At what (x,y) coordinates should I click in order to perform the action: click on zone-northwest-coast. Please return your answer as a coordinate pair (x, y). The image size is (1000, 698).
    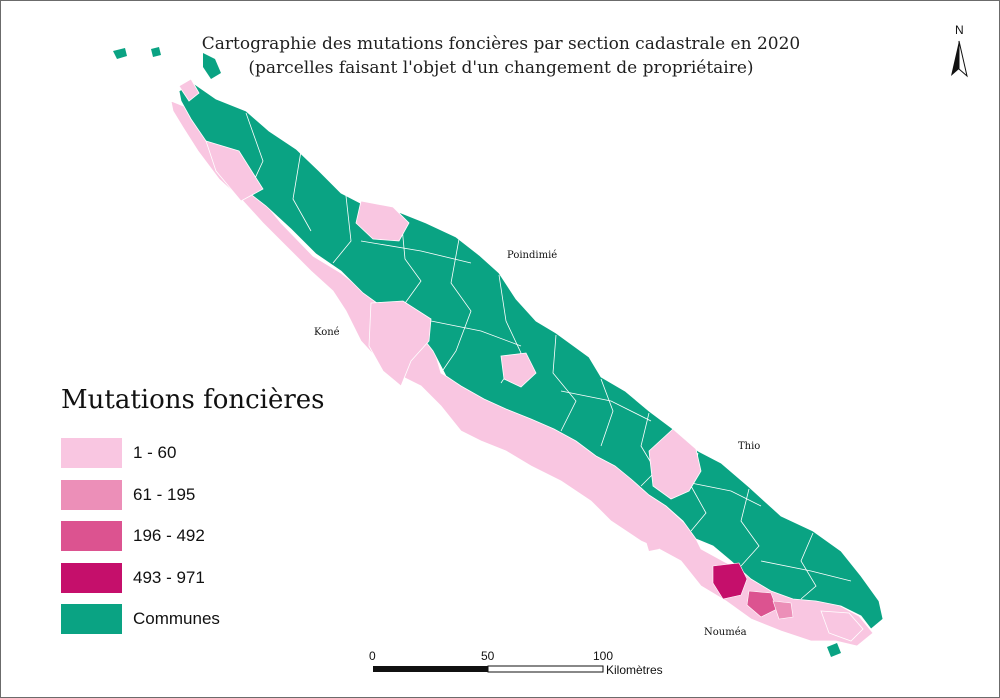
    Looking at the image, I should click on (234, 171).